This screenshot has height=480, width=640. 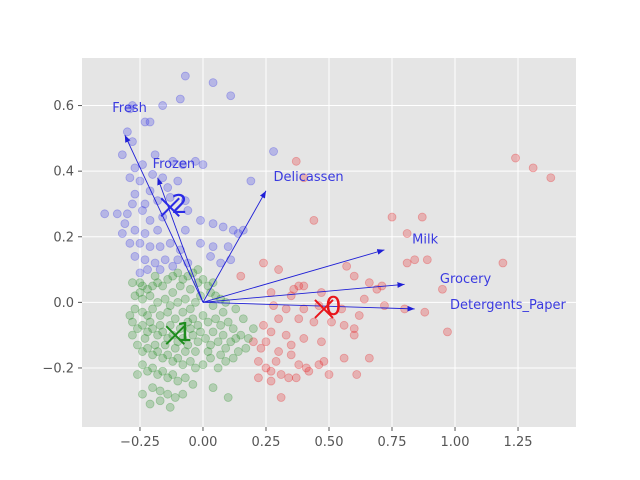 What do you see at coordinates (333, 307) in the screenshot?
I see `cluster-center-label-0: 0` at bounding box center [333, 307].